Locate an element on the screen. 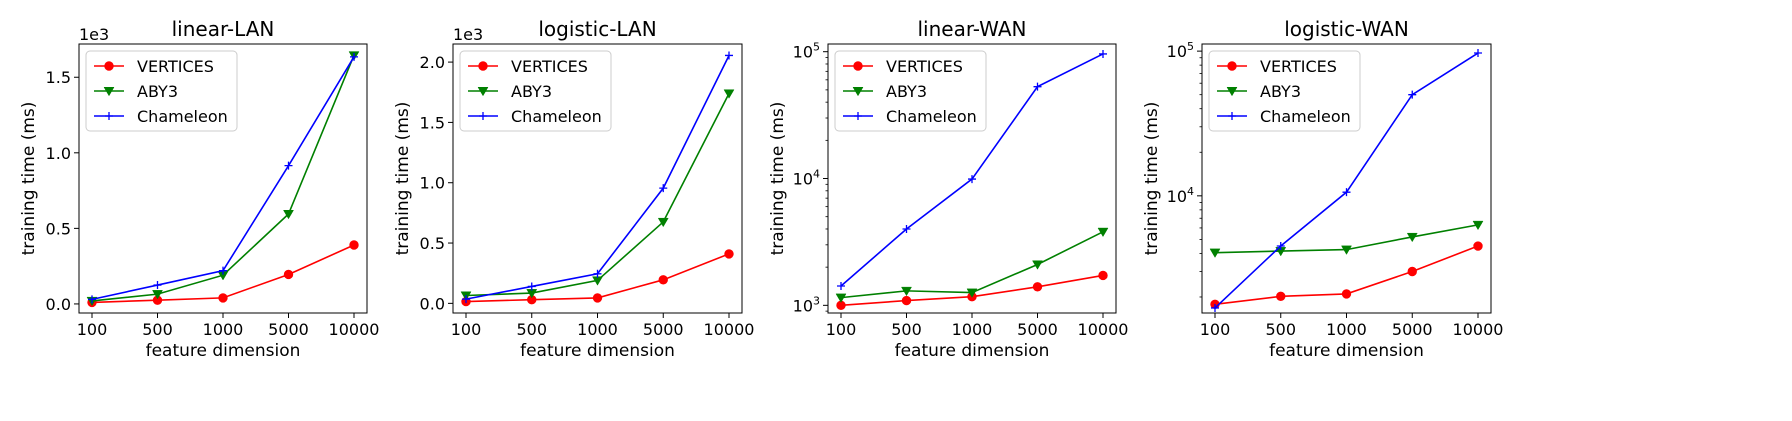 Image resolution: width=1792 pixels, height=421 pixels. y-offset-label: 1e3 is located at coordinates (94, 34).